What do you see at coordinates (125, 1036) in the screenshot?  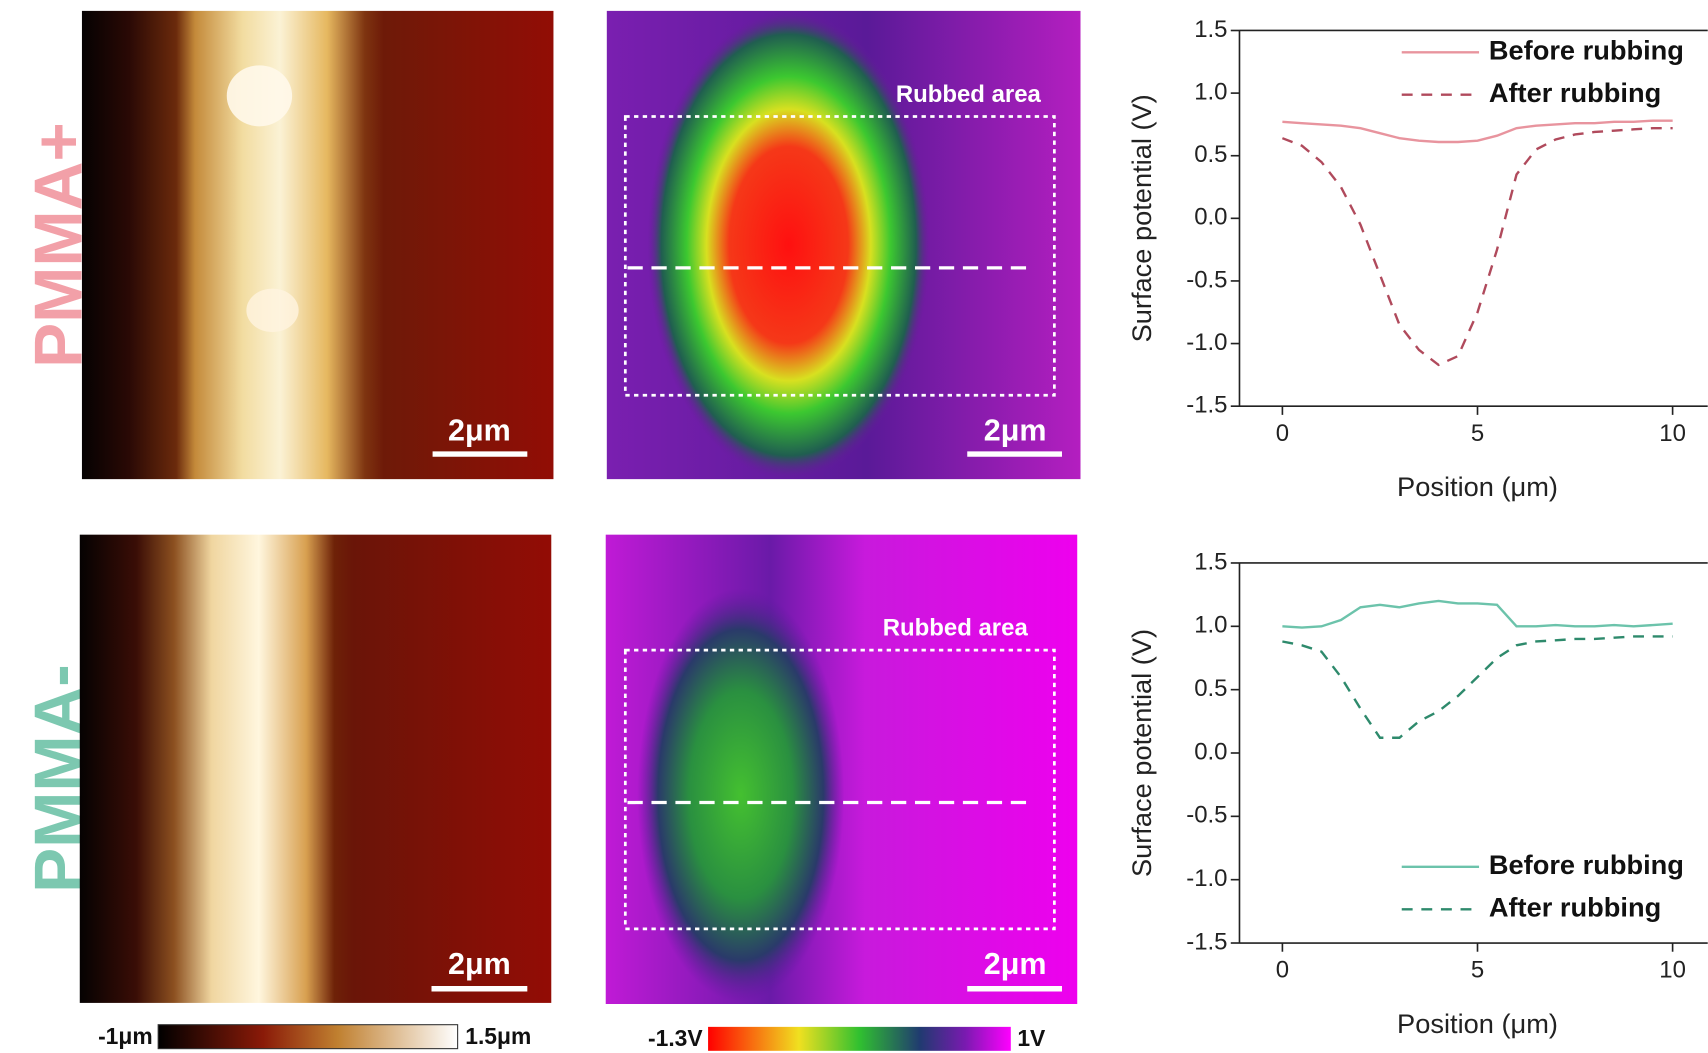 I see `colorbar-label: -1μm` at bounding box center [125, 1036].